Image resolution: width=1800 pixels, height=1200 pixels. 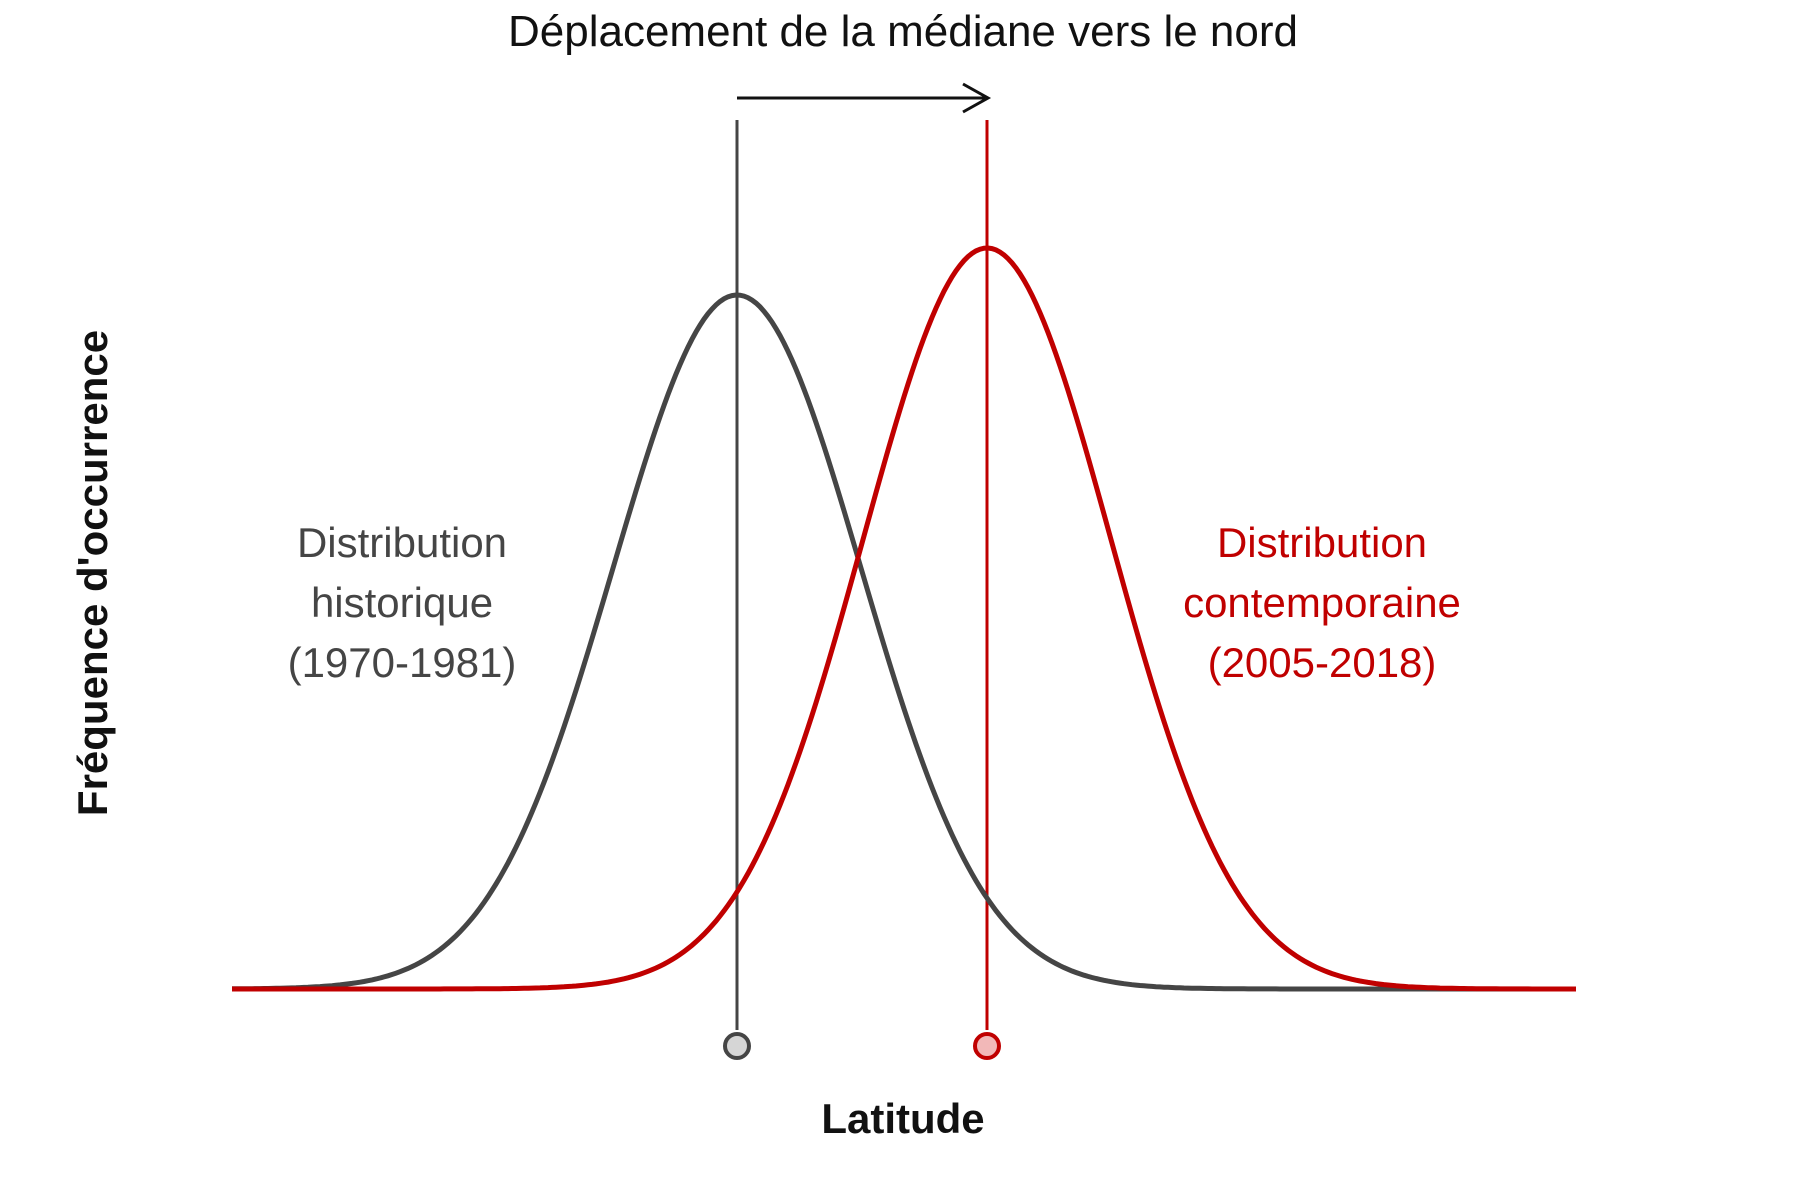 What do you see at coordinates (1322, 542) in the screenshot?
I see `contemporary-label-line: Distribution` at bounding box center [1322, 542].